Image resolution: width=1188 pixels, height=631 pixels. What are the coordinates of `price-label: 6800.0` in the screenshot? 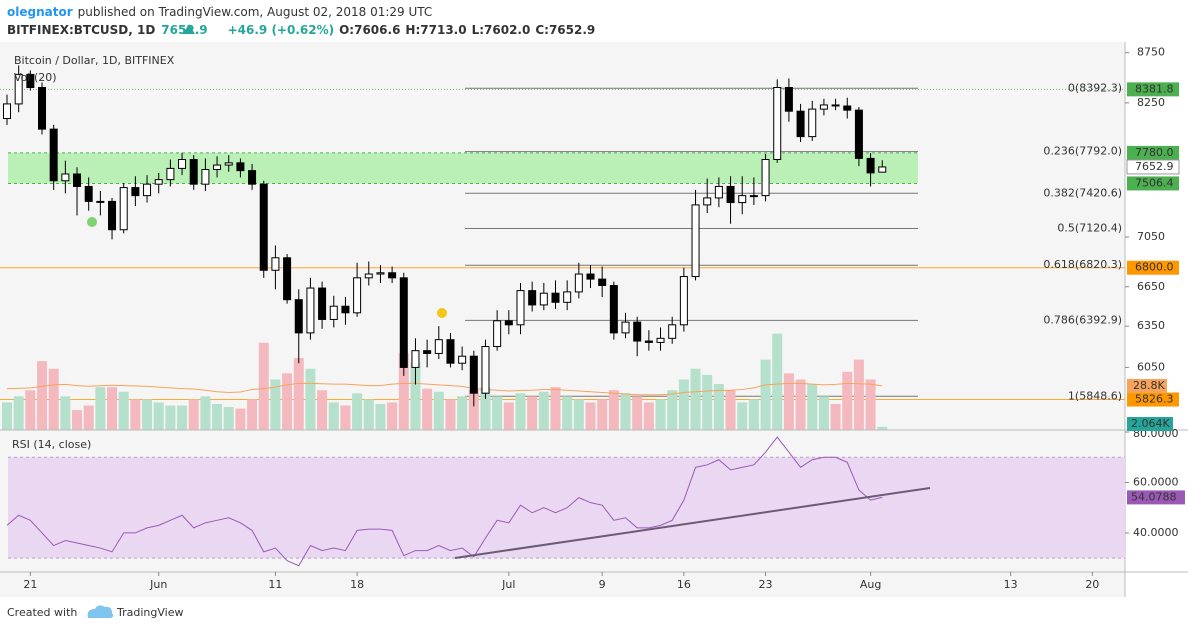 It's located at (1154, 267).